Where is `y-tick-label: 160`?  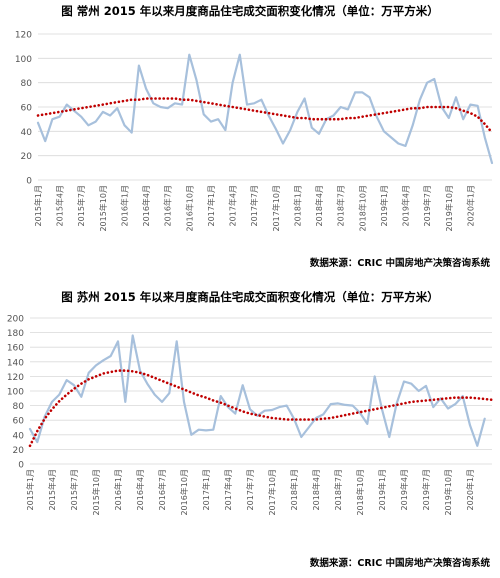 y-tick-label: 160 is located at coordinates (15, 349).